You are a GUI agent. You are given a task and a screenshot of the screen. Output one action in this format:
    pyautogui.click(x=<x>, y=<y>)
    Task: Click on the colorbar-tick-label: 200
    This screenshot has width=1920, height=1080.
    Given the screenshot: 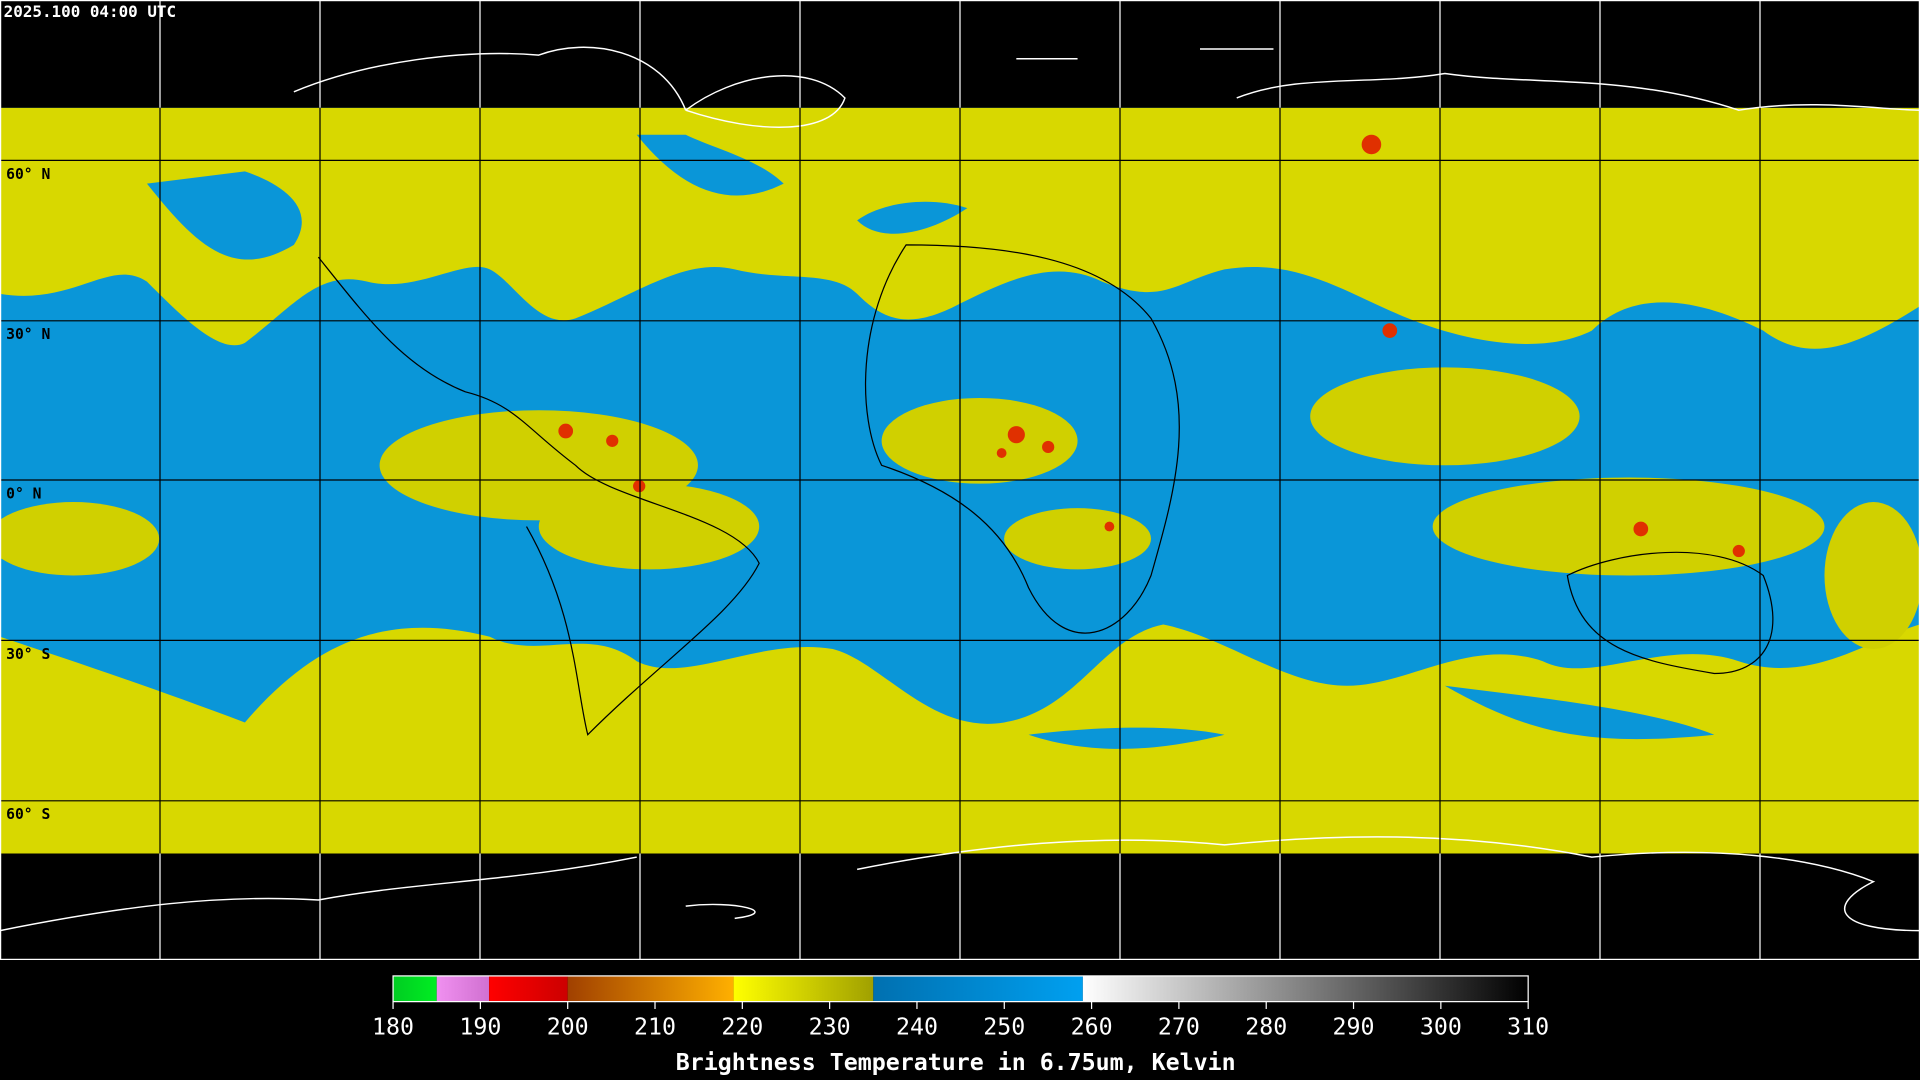 What is the action you would take?
    pyautogui.click(x=568, y=1027)
    